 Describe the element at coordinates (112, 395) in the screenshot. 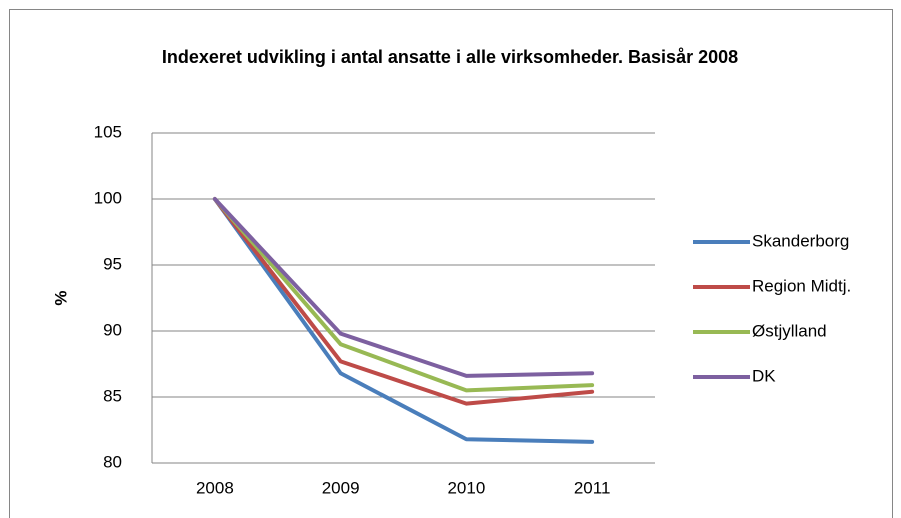

I see `y-tick-label: 85` at that location.